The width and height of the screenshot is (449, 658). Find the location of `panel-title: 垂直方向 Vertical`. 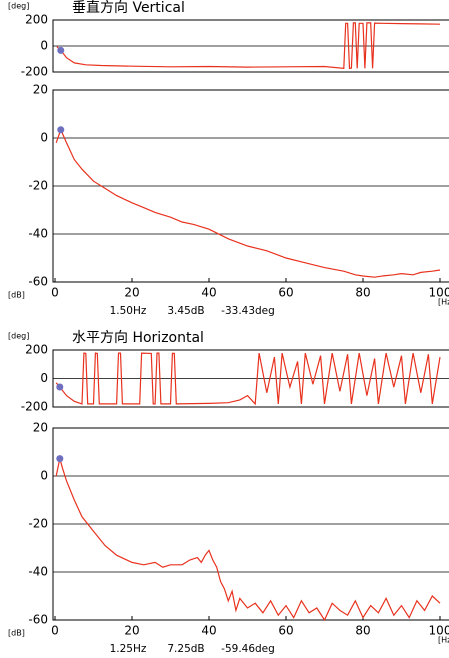

panel-title: 垂直方向 Vertical is located at coordinates (128, 8).